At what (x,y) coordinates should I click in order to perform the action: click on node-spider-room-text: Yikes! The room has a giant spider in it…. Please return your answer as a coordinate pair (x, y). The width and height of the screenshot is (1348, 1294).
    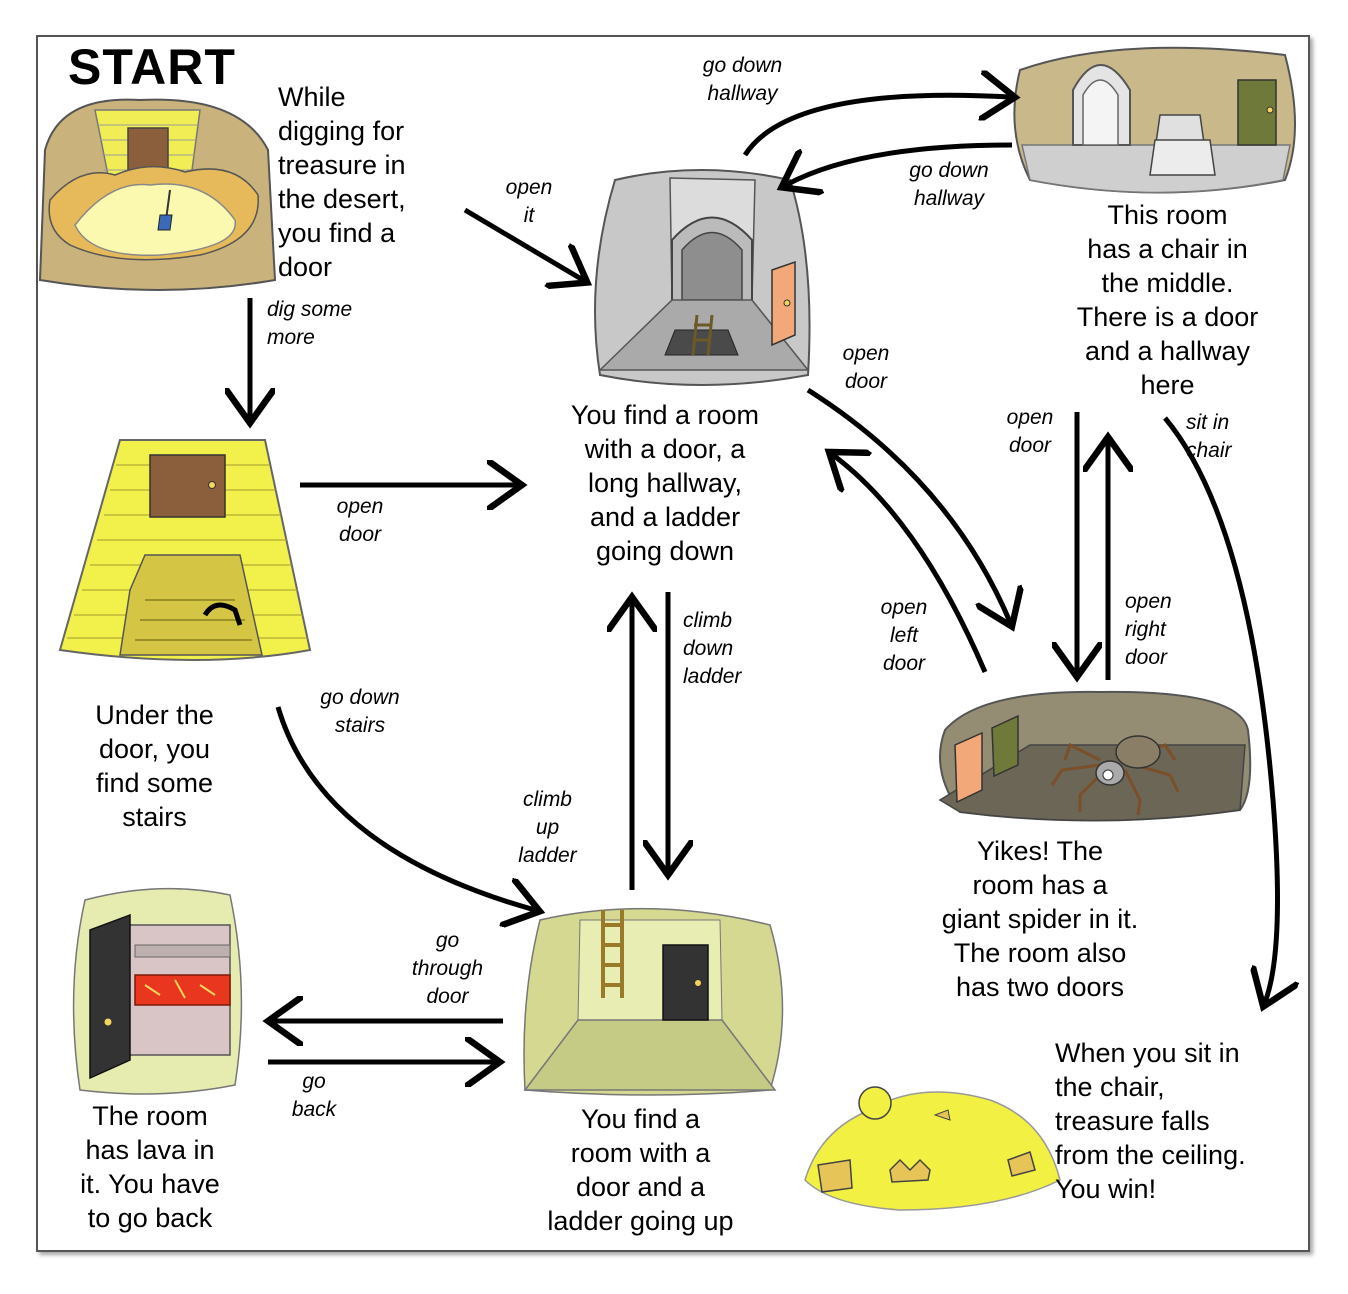
    Looking at the image, I should click on (1040, 919).